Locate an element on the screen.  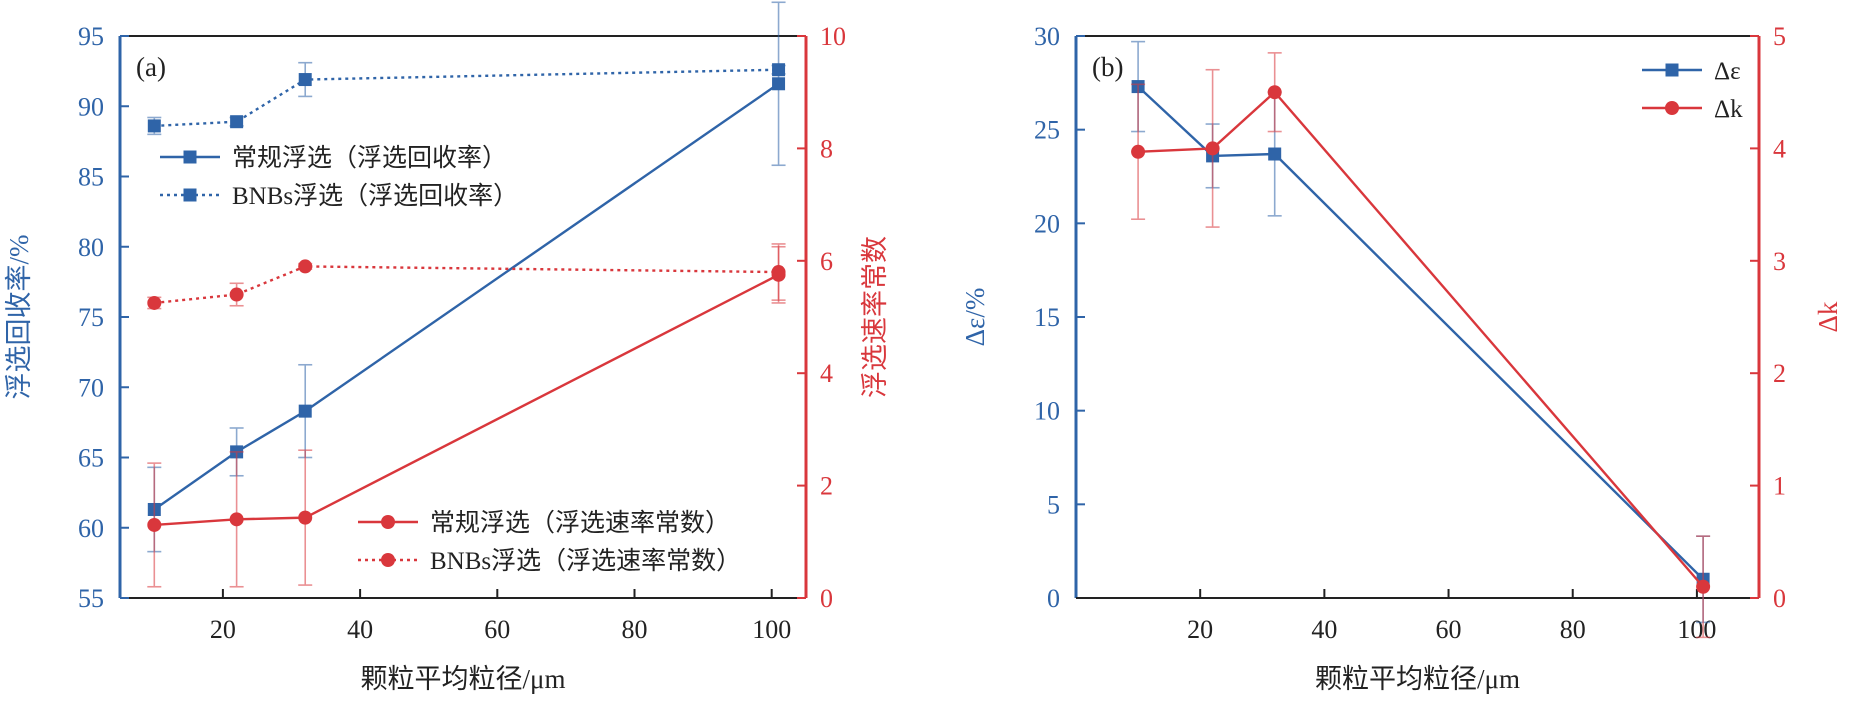
left-tick-label: 5 is located at coordinates (1053, 504).